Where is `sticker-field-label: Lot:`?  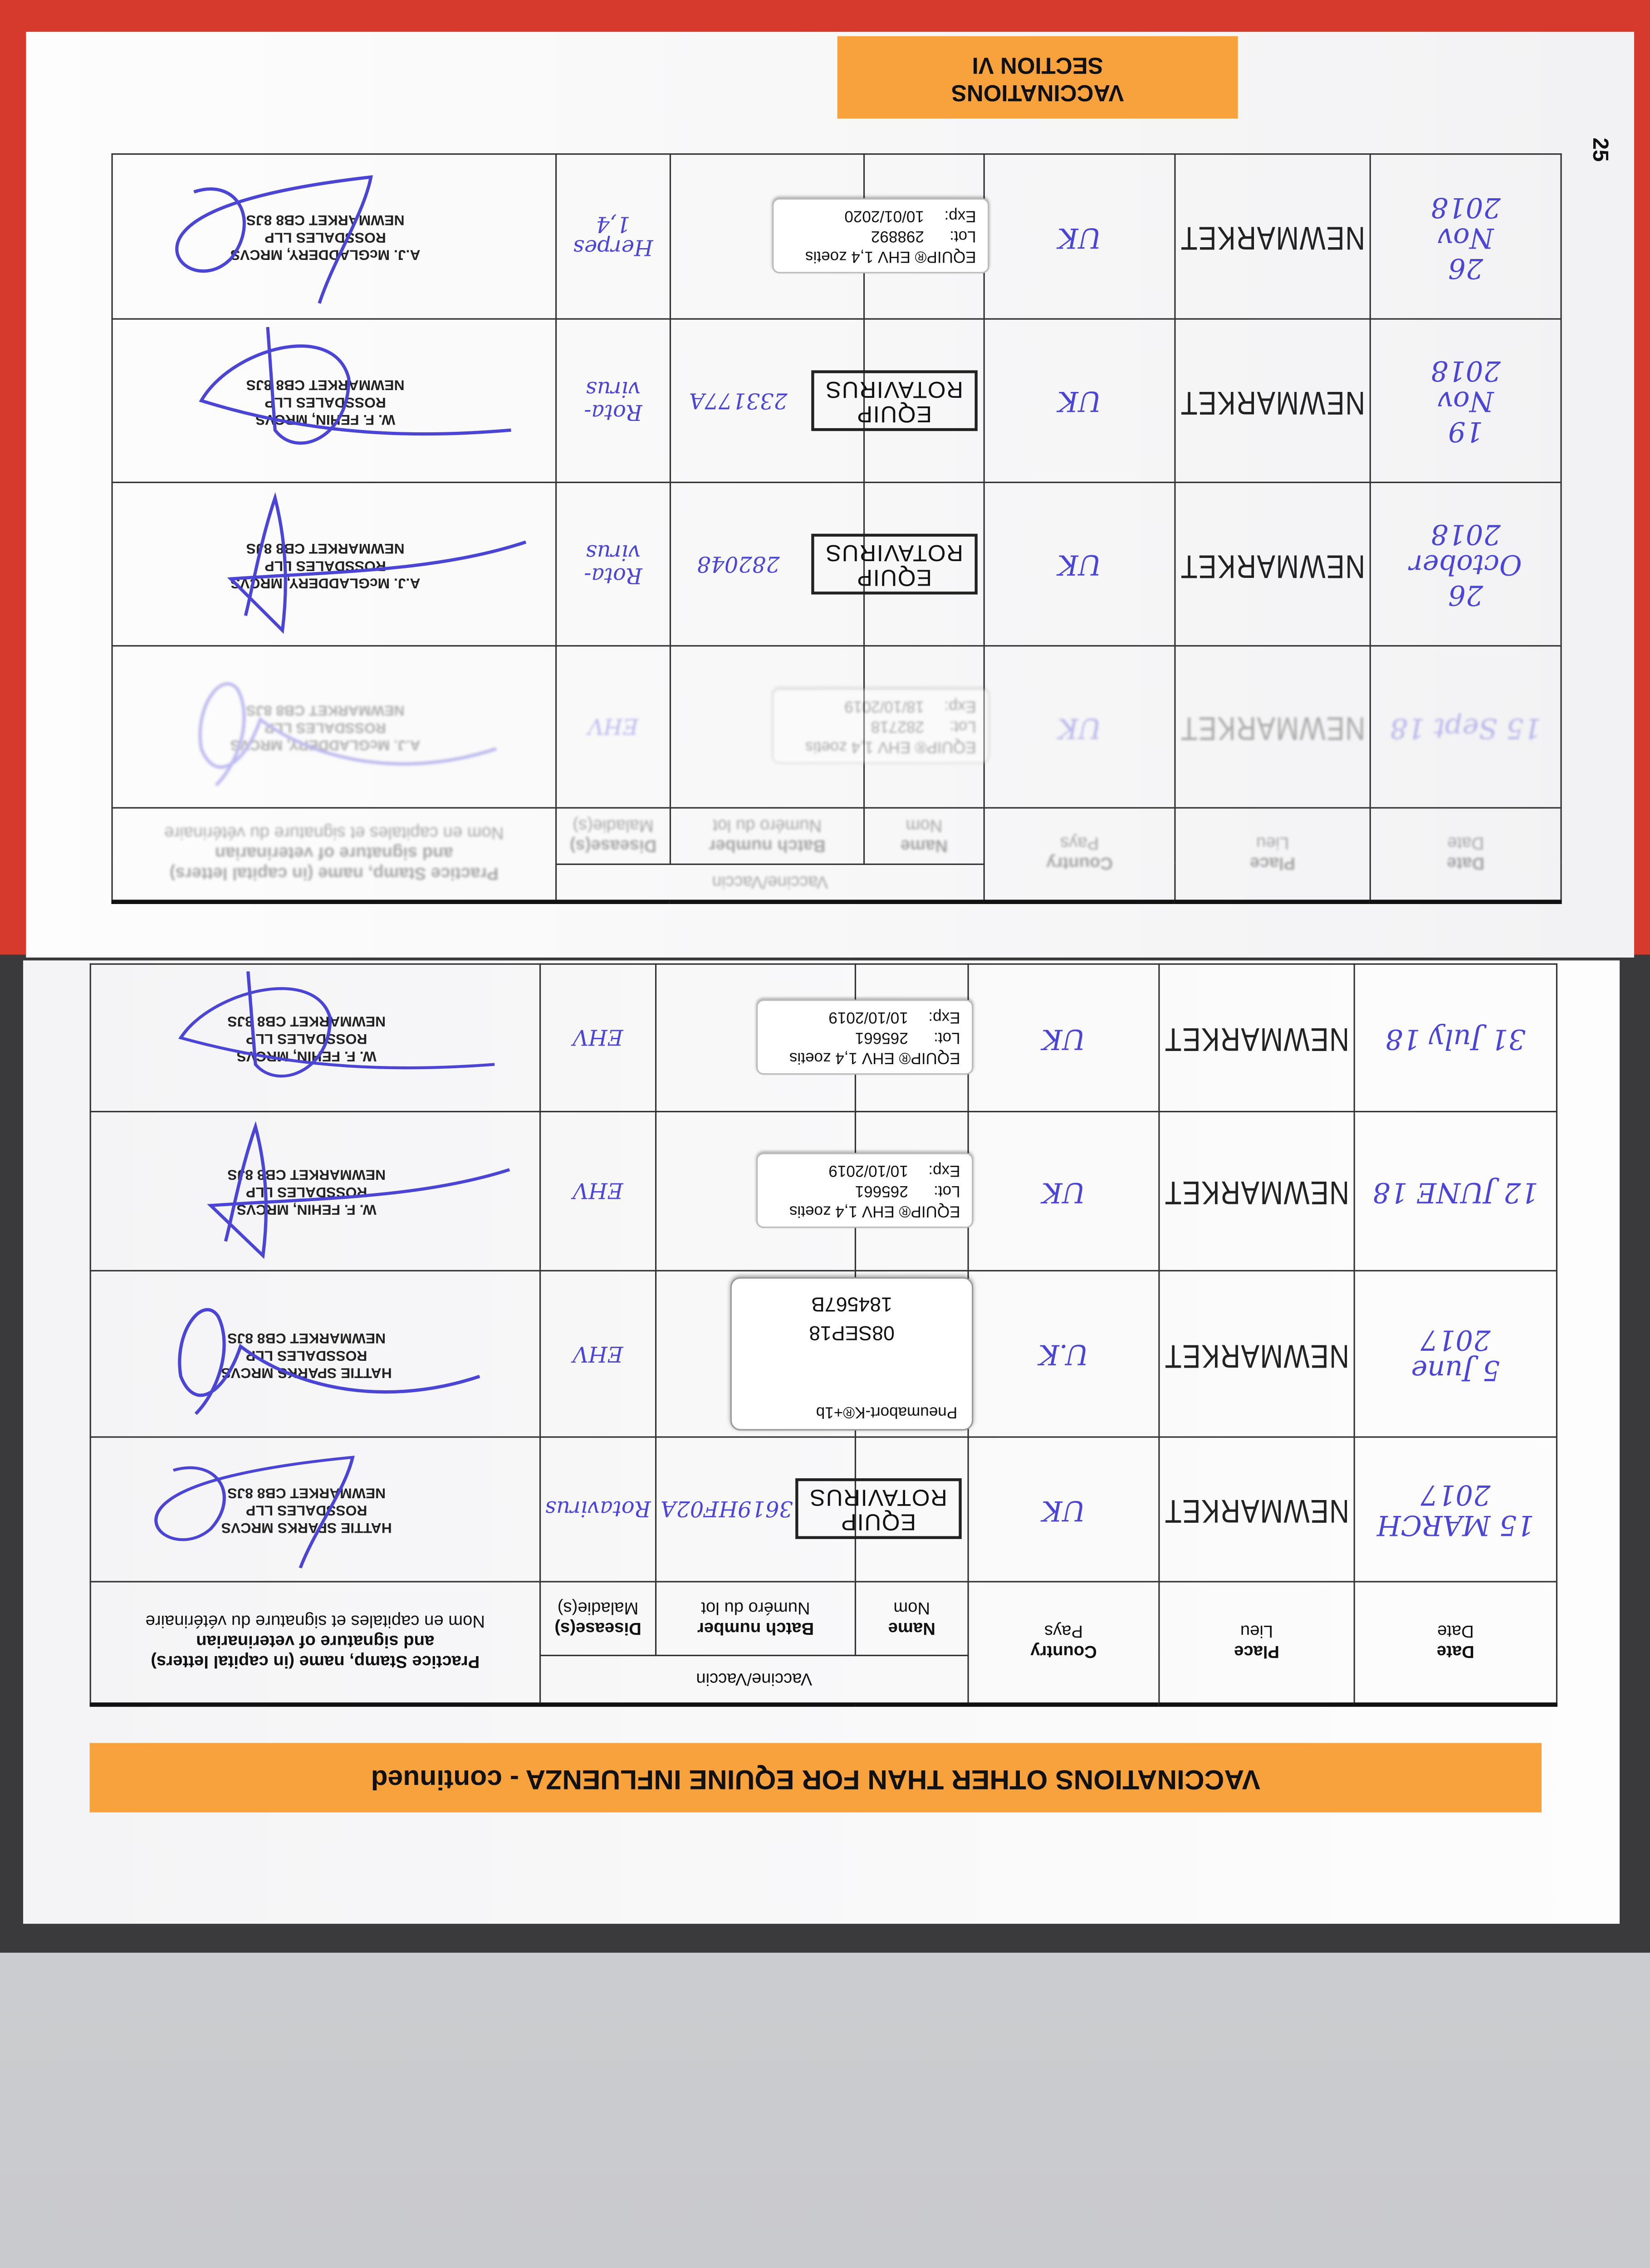
sticker-field-label: Lot: is located at coordinates (947, 1038).